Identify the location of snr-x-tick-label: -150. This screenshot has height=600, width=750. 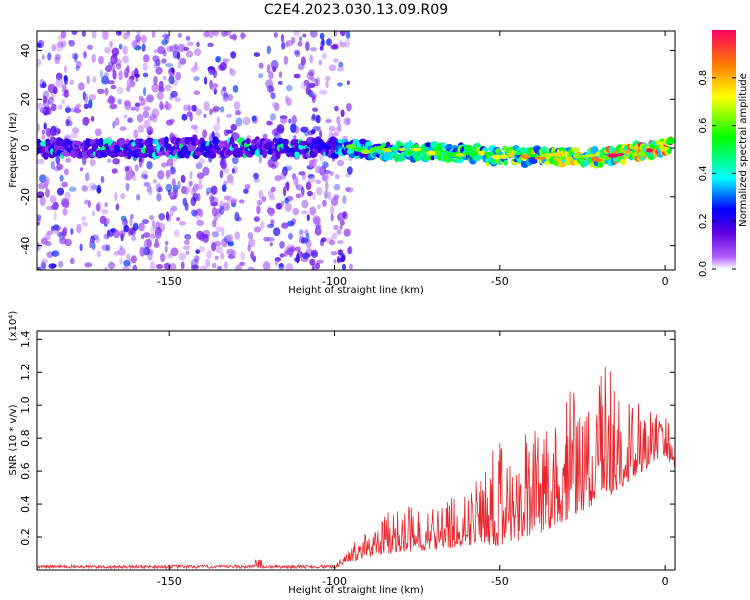
(169, 581).